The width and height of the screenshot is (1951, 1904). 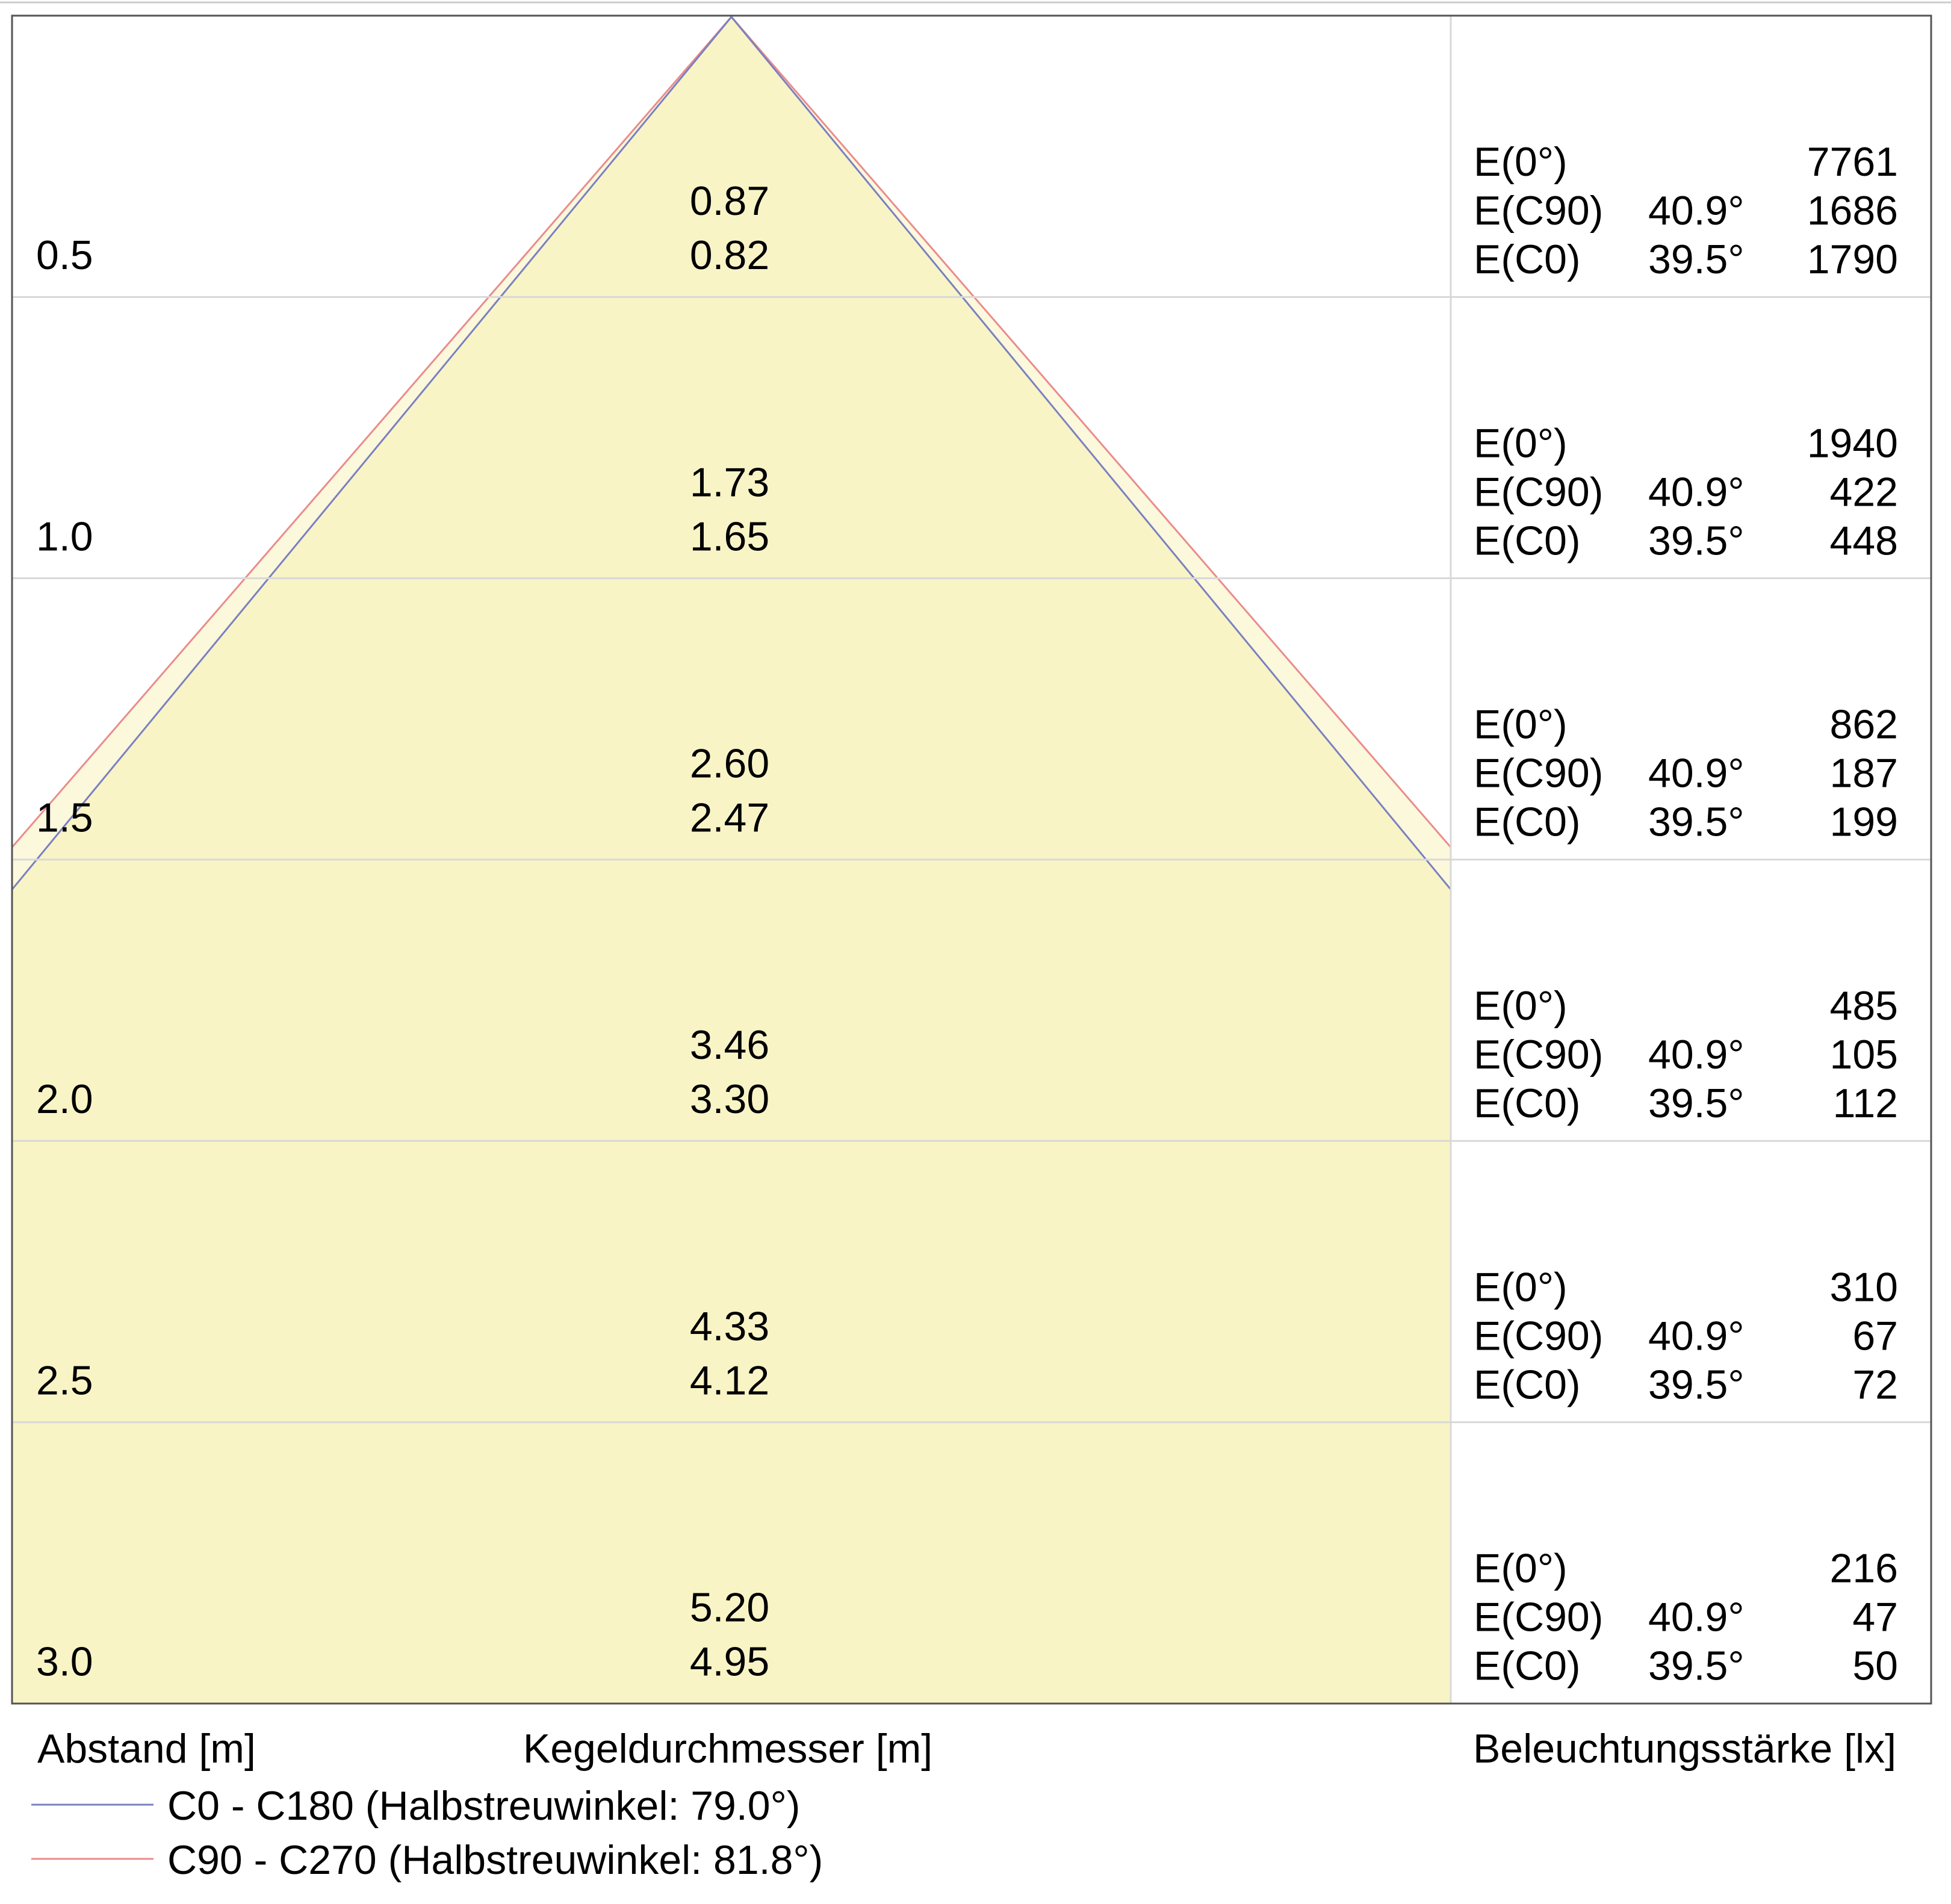 I want to click on legend-c90-label: C90 - C270 (Halbstreuwinkel: 81.8°), so click(x=495, y=1860).